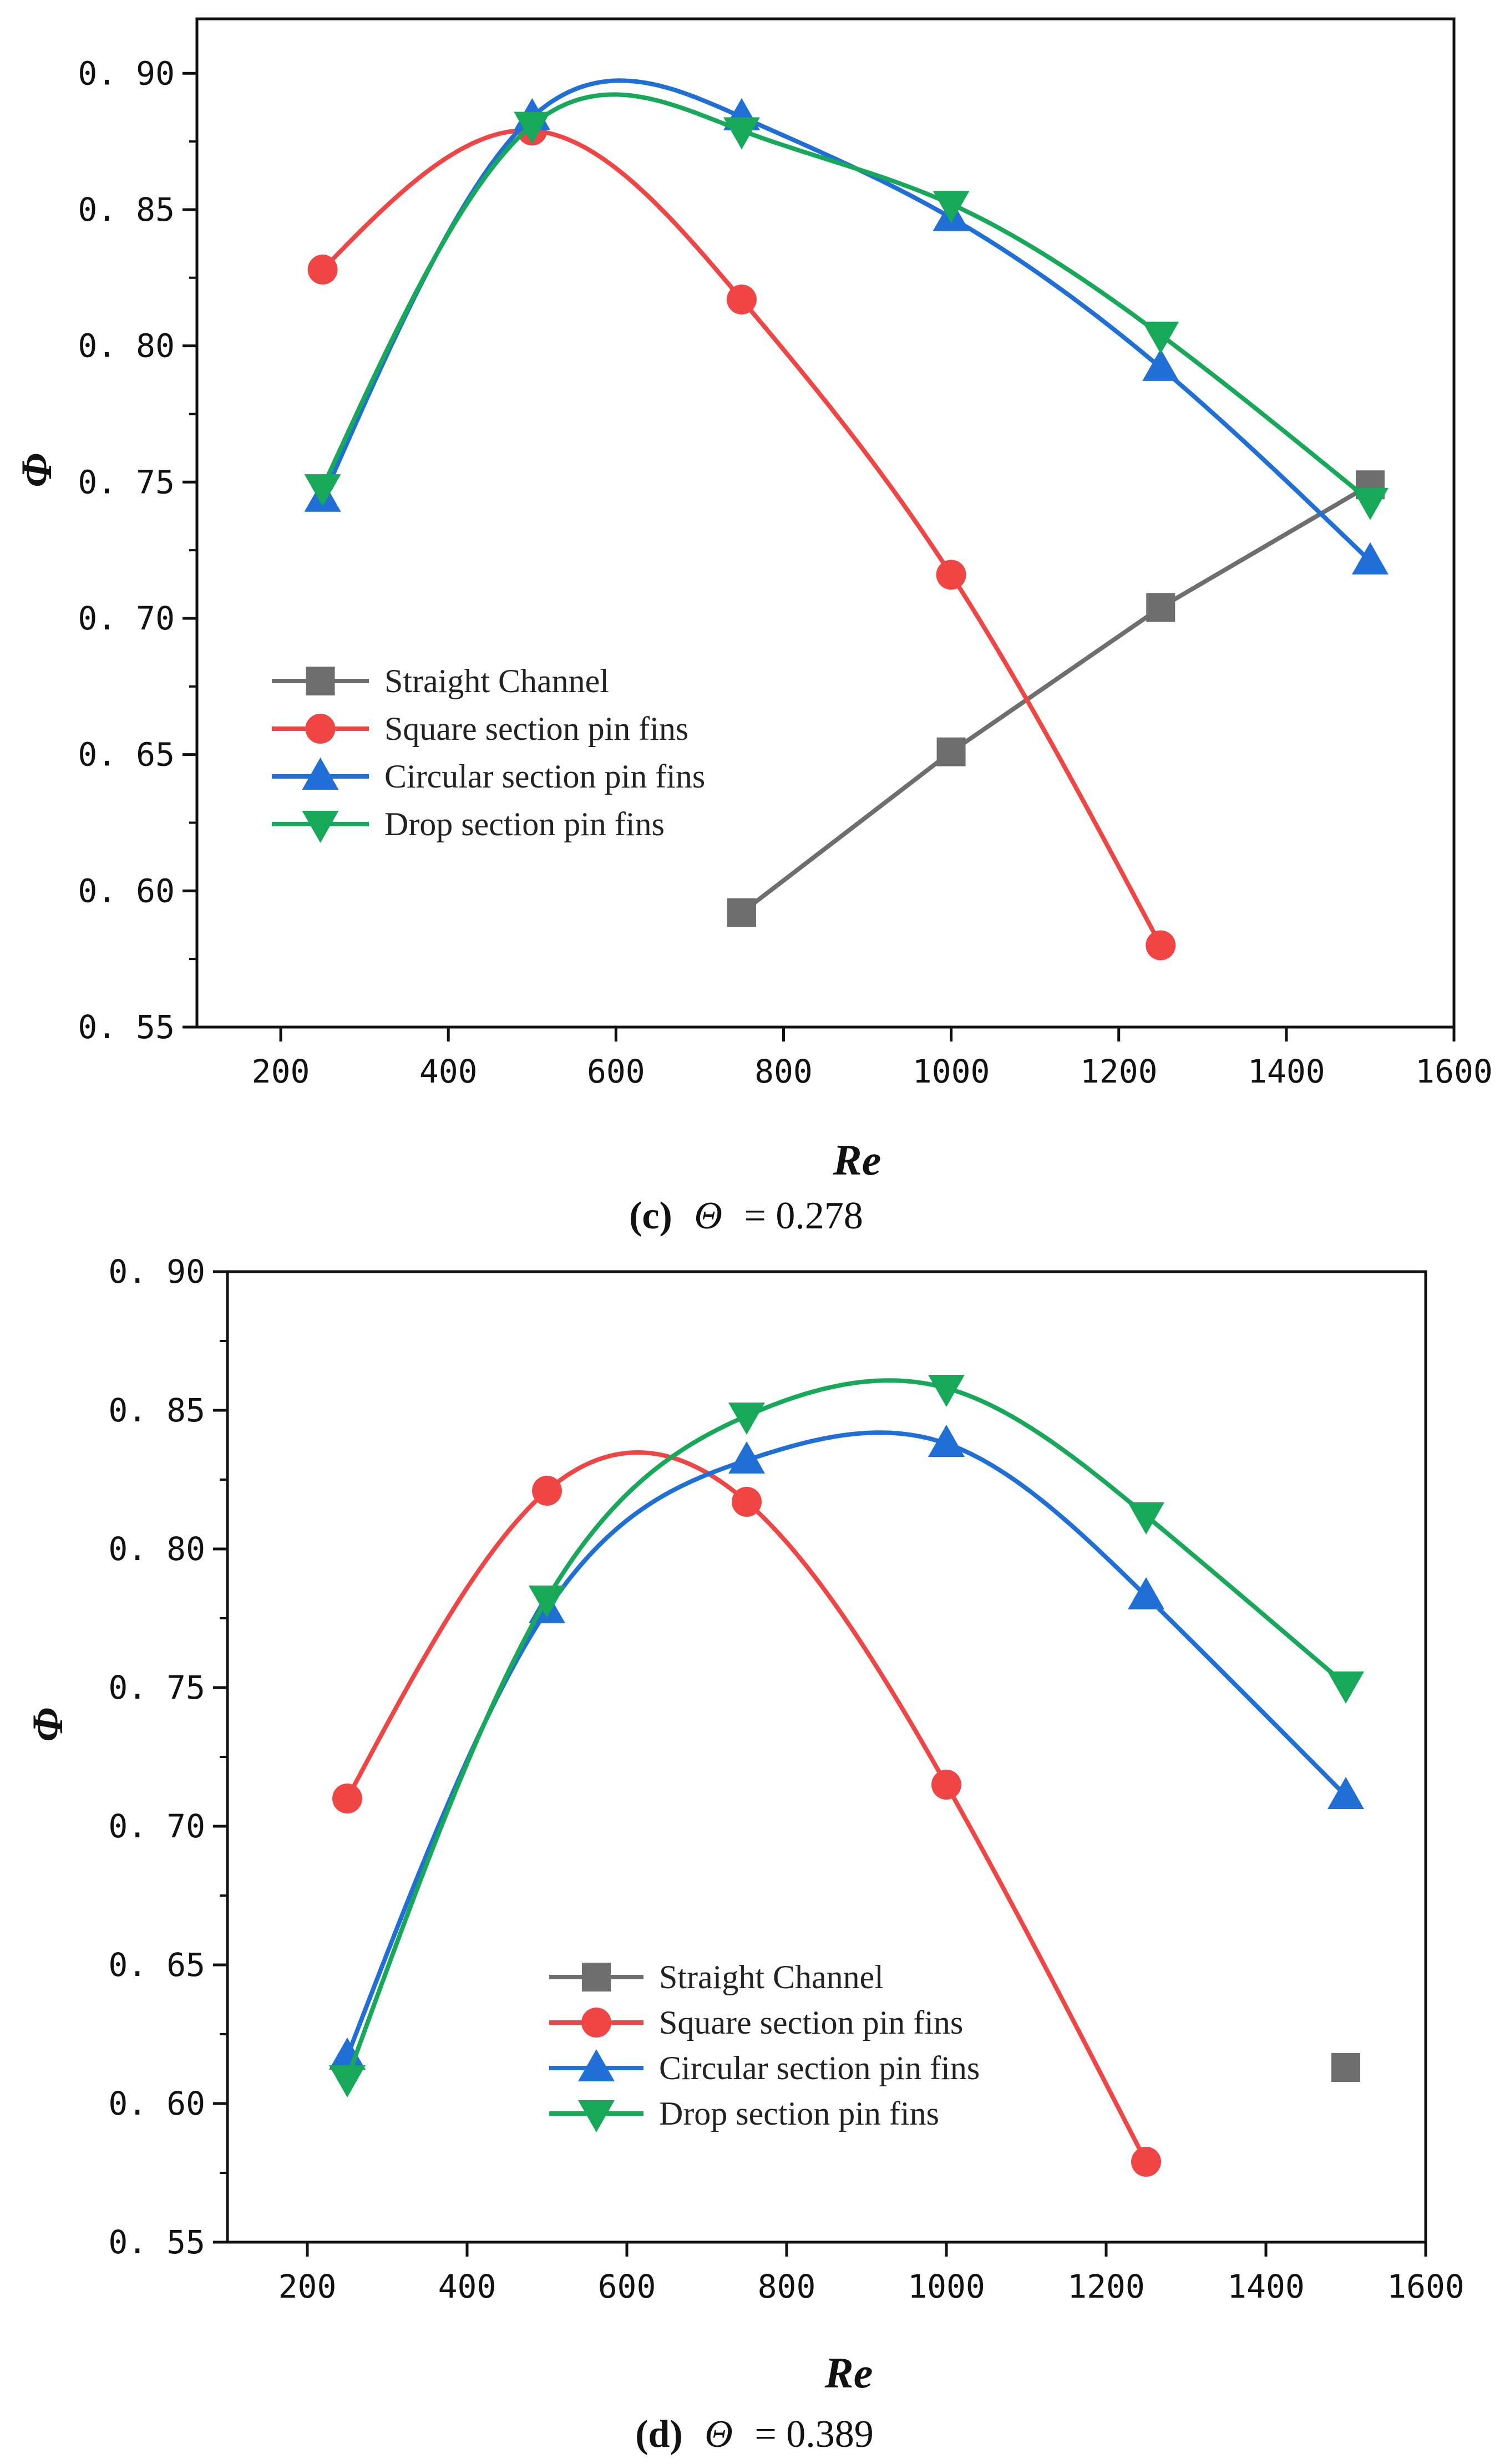 The image size is (1510, 2464). Describe the element at coordinates (783, 1071) in the screenshot. I see `x-tick-label-c: 800` at that location.